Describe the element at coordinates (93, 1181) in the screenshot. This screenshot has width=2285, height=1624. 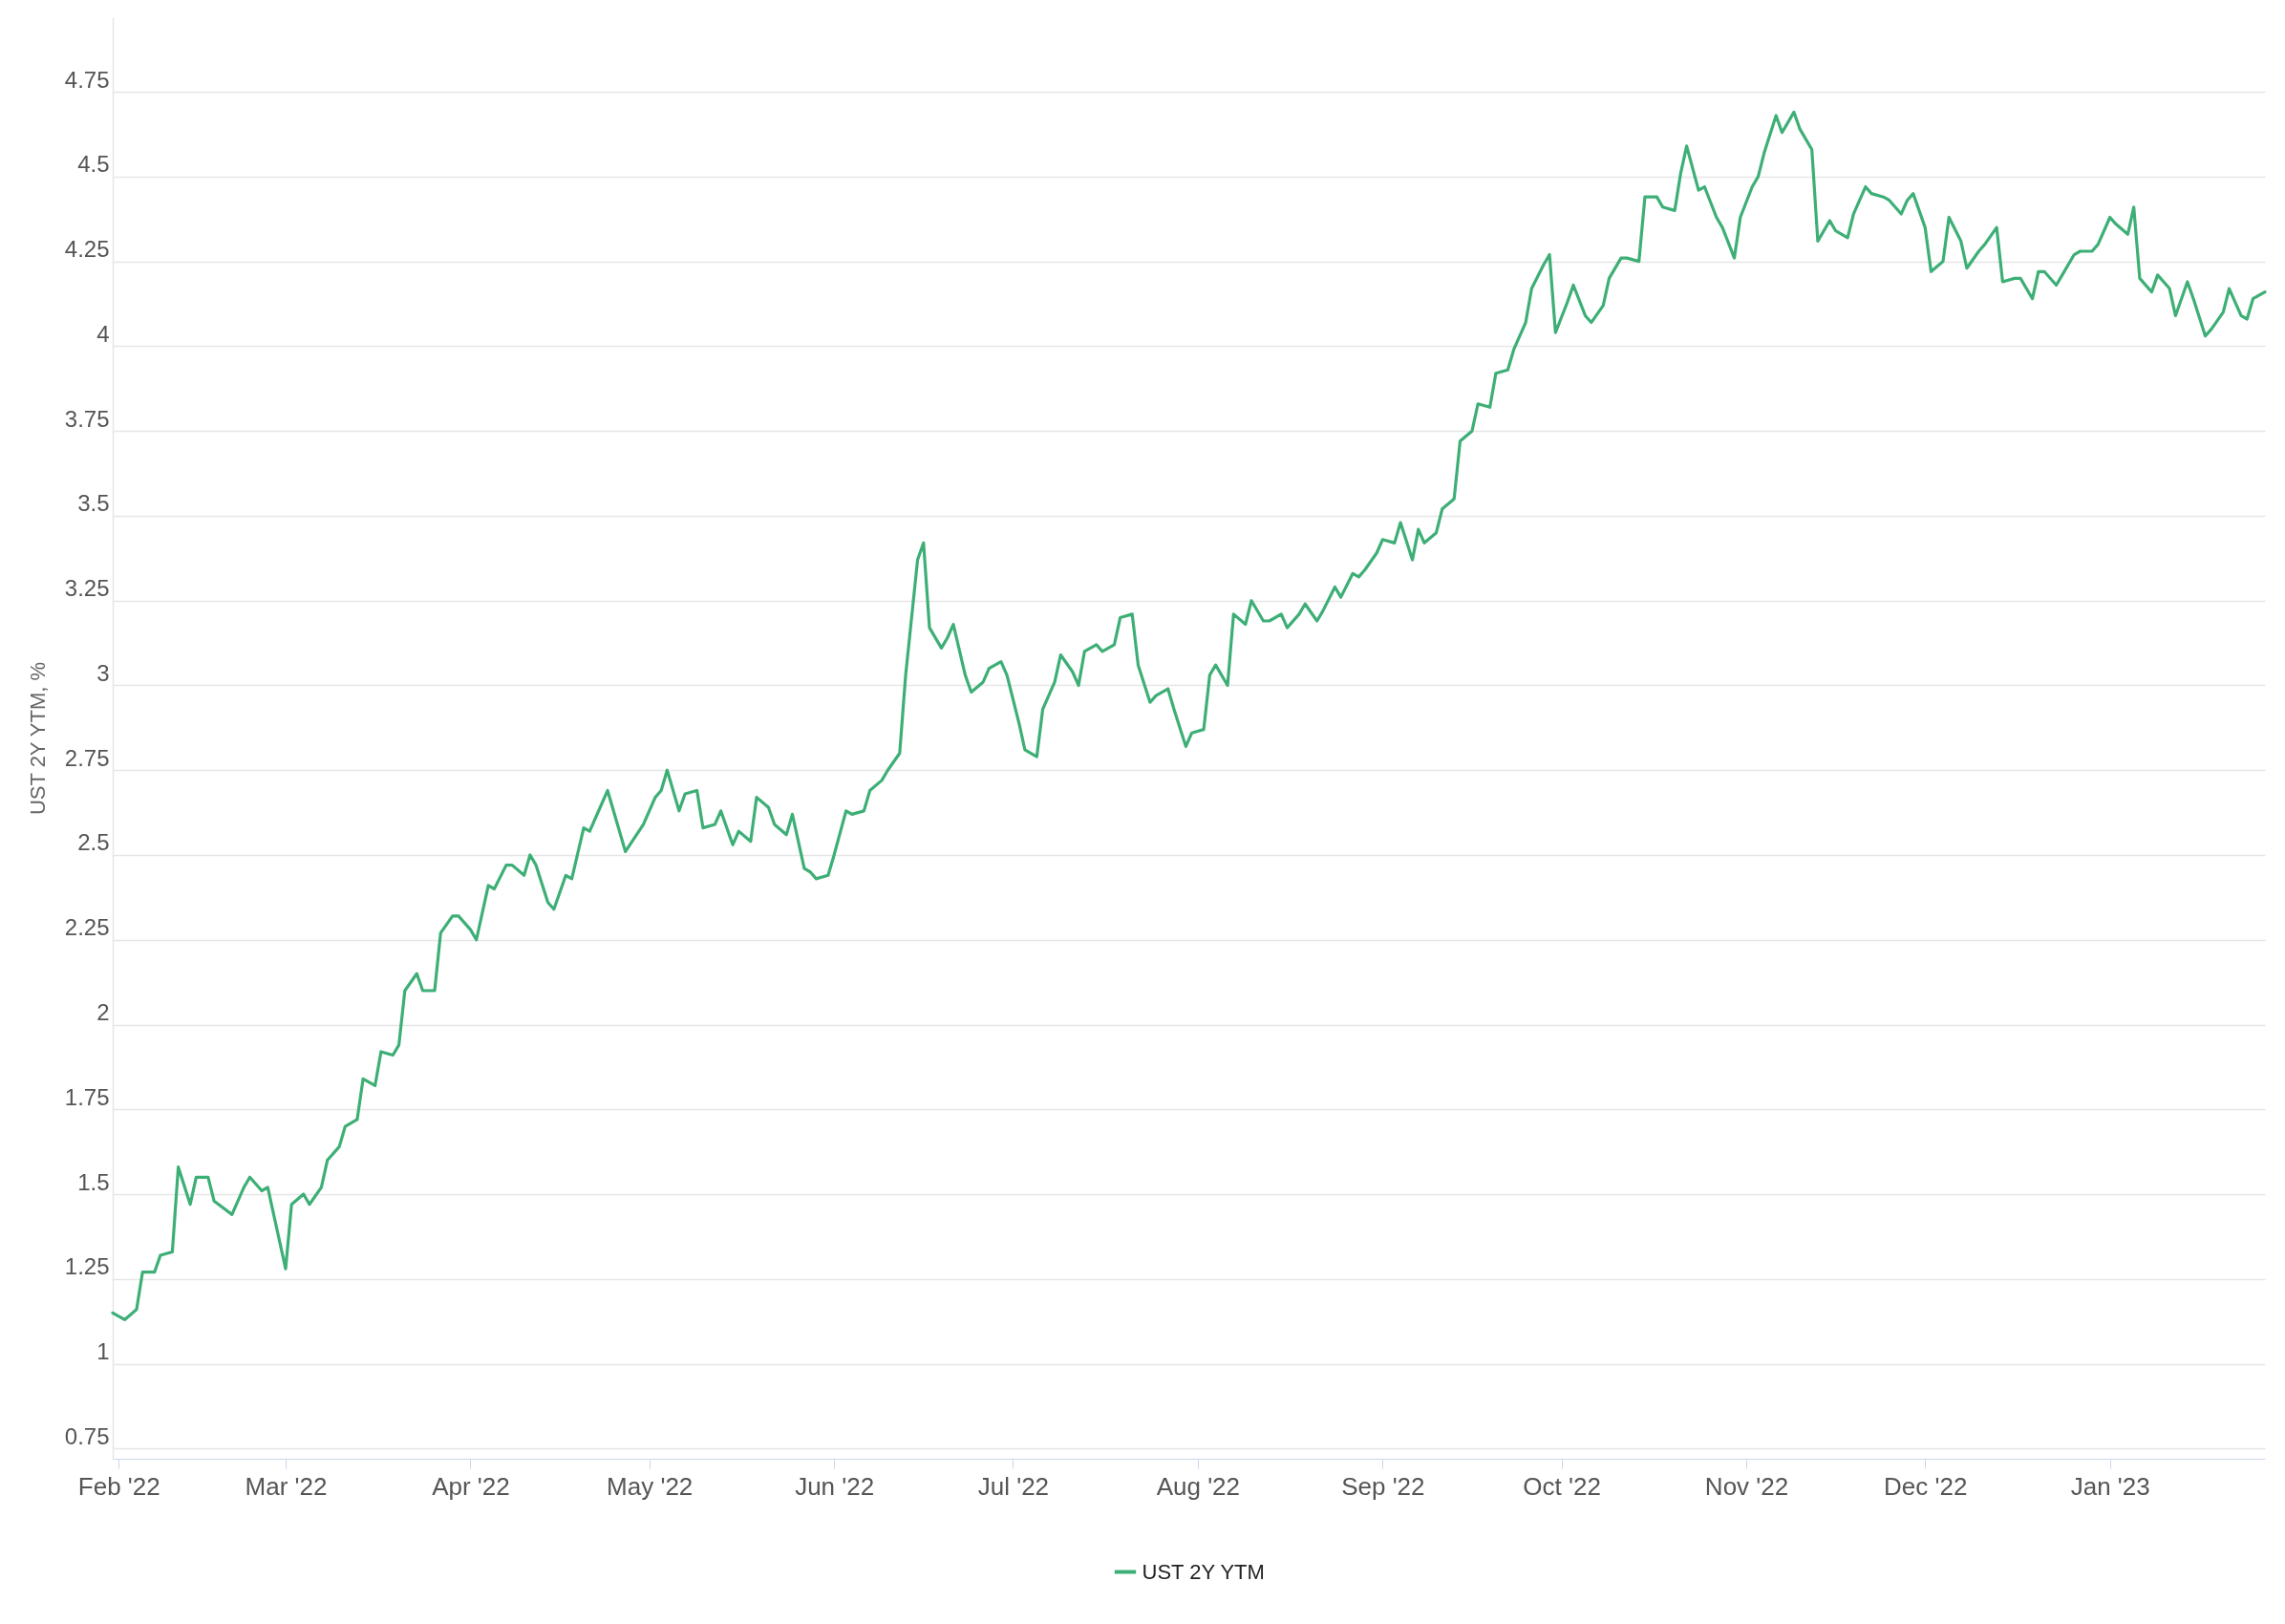
I see `y-tick-label: 1.5` at that location.